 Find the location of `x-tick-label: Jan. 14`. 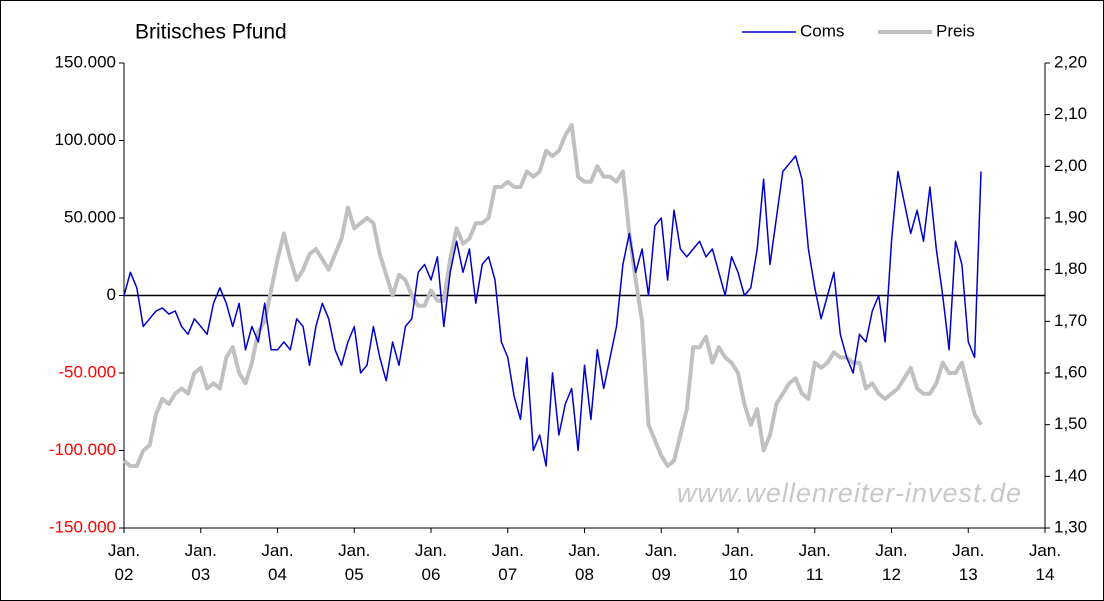

x-tick-label: Jan. 14 is located at coordinates (1045, 562).